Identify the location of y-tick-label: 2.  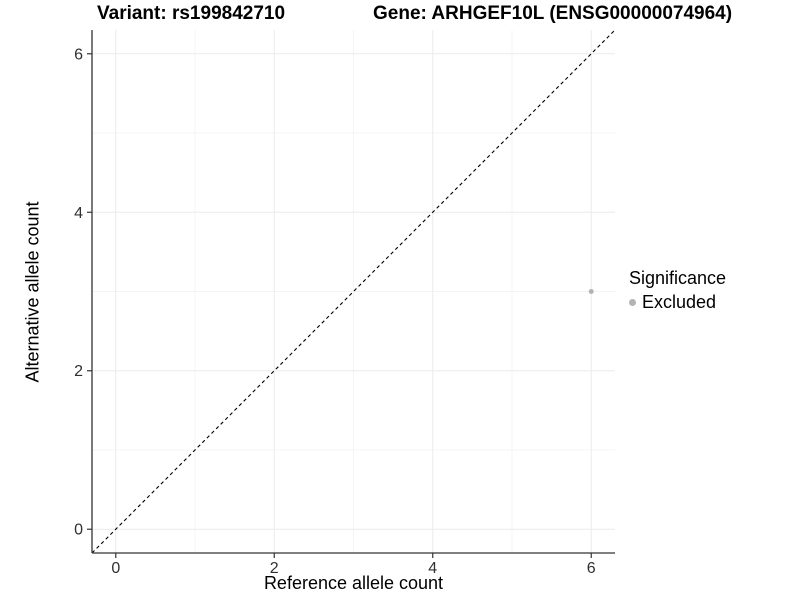
(78, 371).